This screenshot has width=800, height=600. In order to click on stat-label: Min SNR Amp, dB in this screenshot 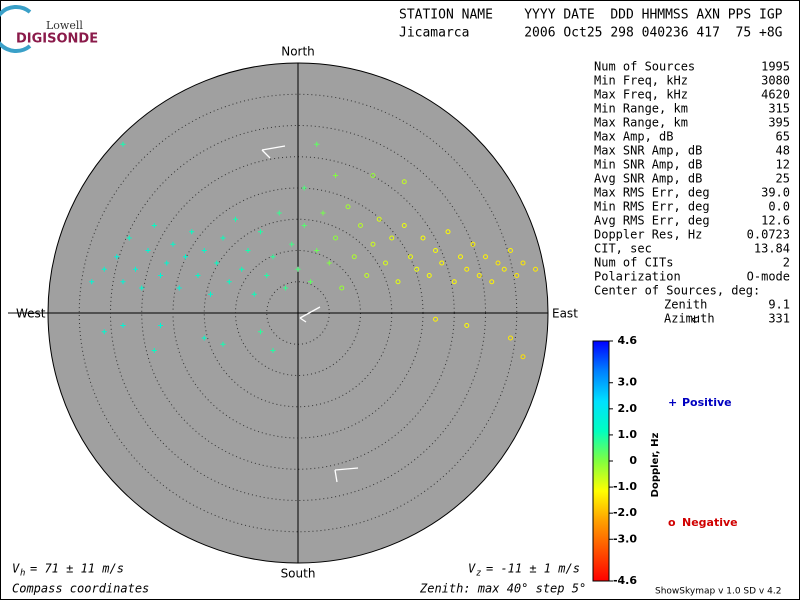, I will do `click(648, 165)`.